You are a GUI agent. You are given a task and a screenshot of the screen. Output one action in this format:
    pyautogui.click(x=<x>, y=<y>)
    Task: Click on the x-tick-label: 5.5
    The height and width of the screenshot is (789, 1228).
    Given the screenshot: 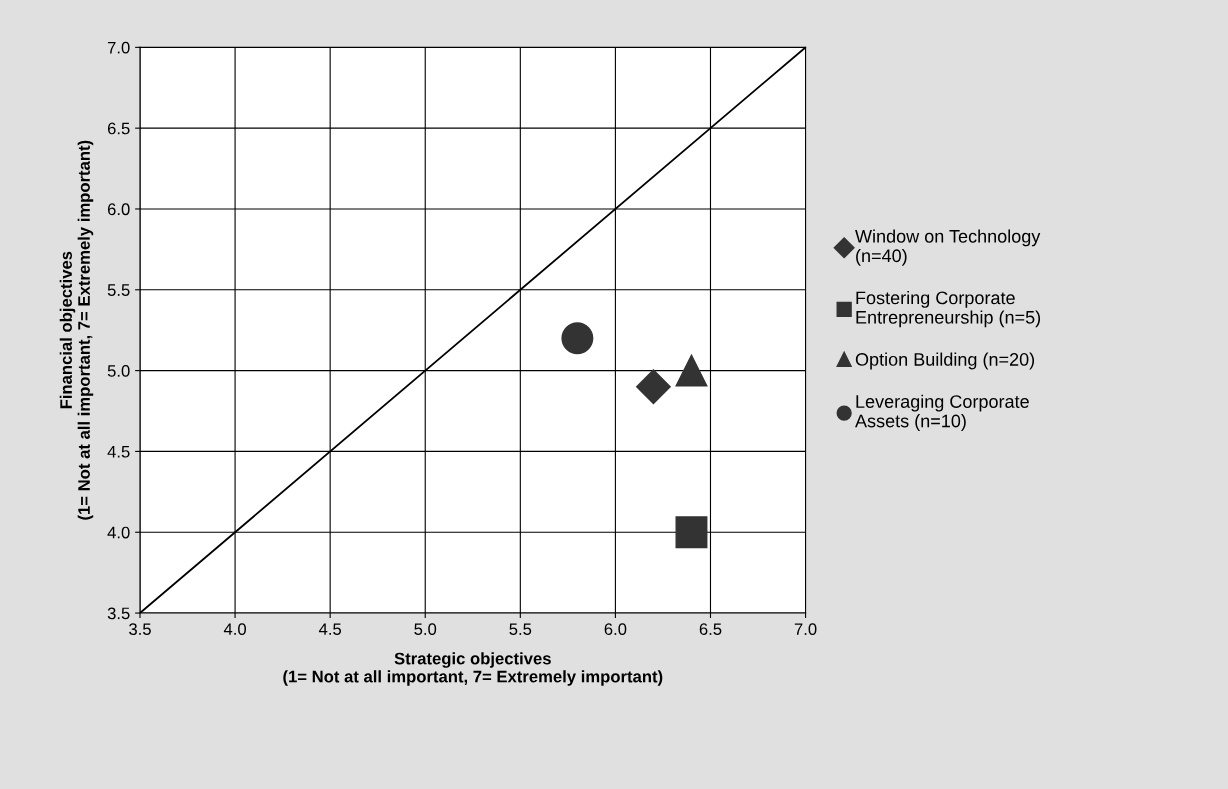 What is the action you would take?
    pyautogui.click(x=520, y=629)
    